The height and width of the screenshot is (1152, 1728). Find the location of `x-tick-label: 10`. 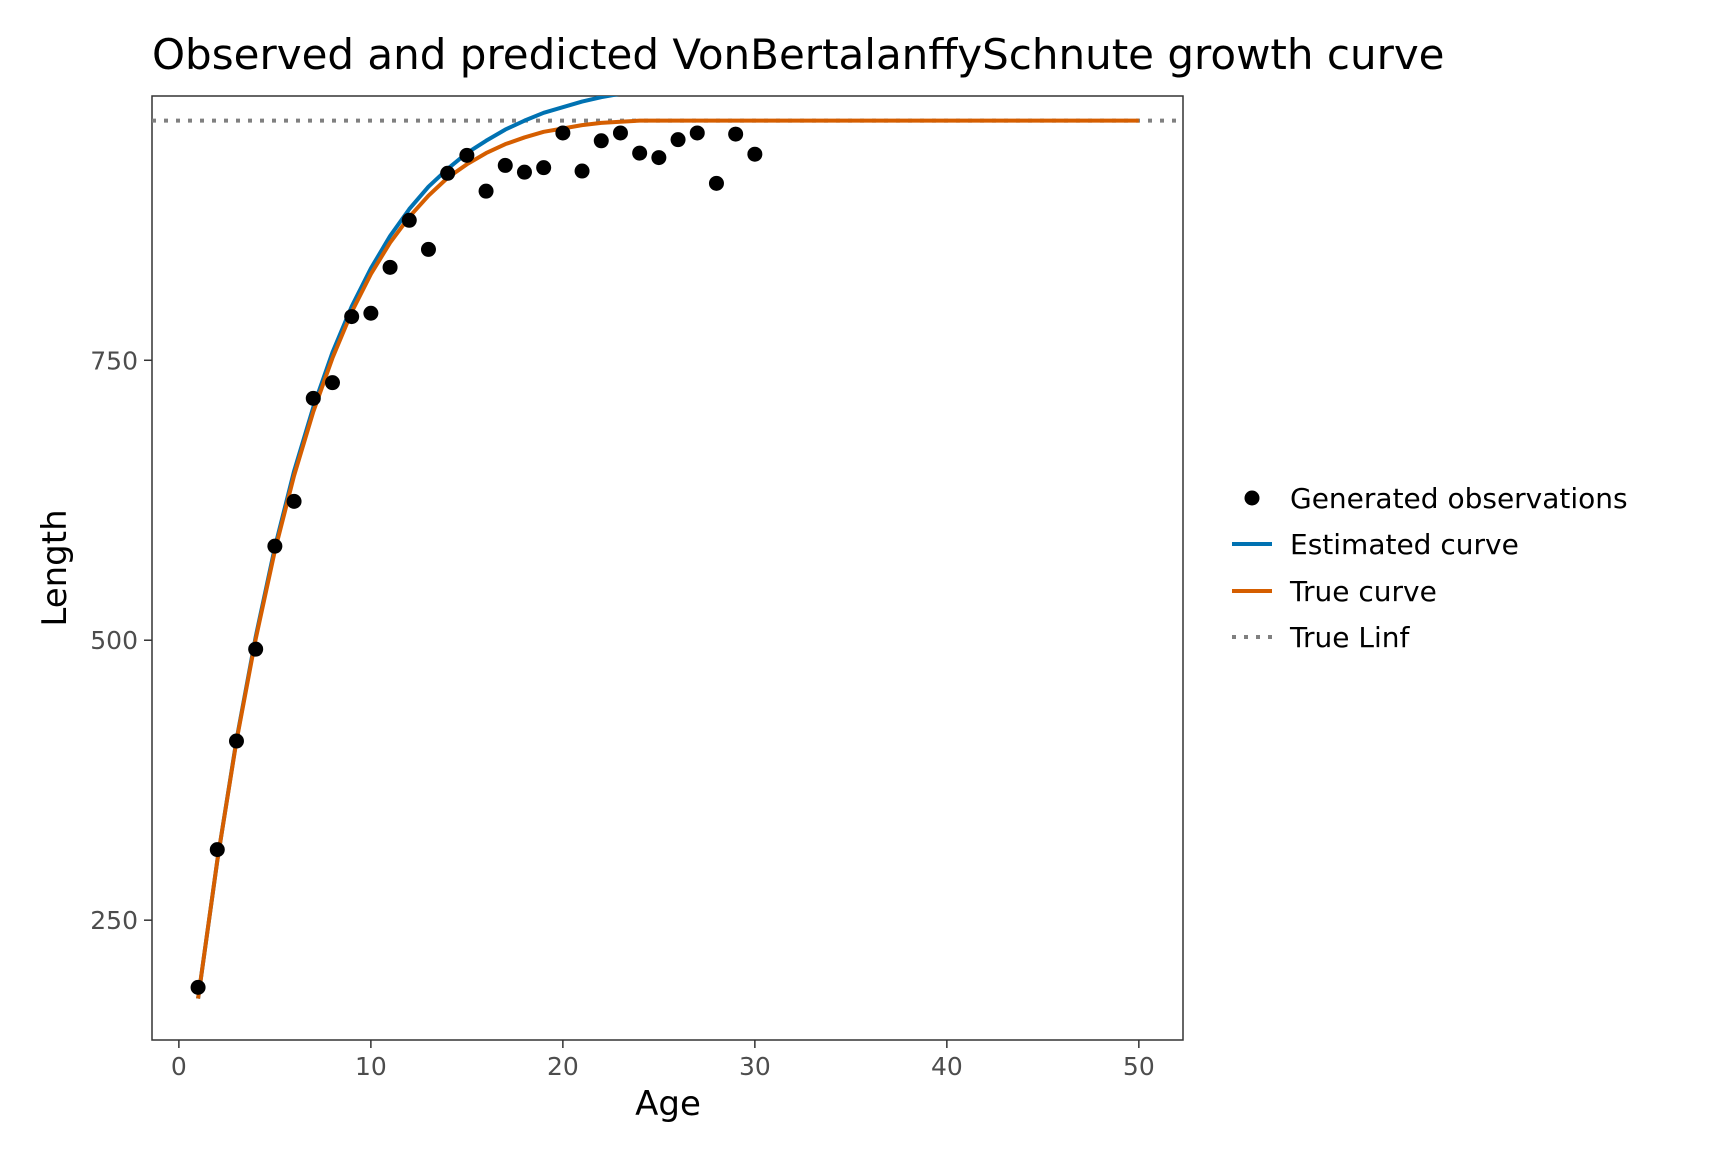

x-tick-label: 10 is located at coordinates (371, 1066).